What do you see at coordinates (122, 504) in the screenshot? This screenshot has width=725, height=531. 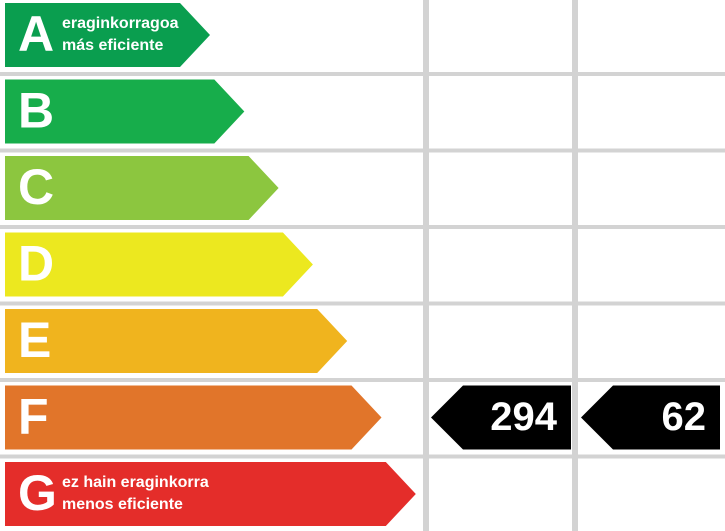 I see `rating-caption: menos eficiente` at bounding box center [122, 504].